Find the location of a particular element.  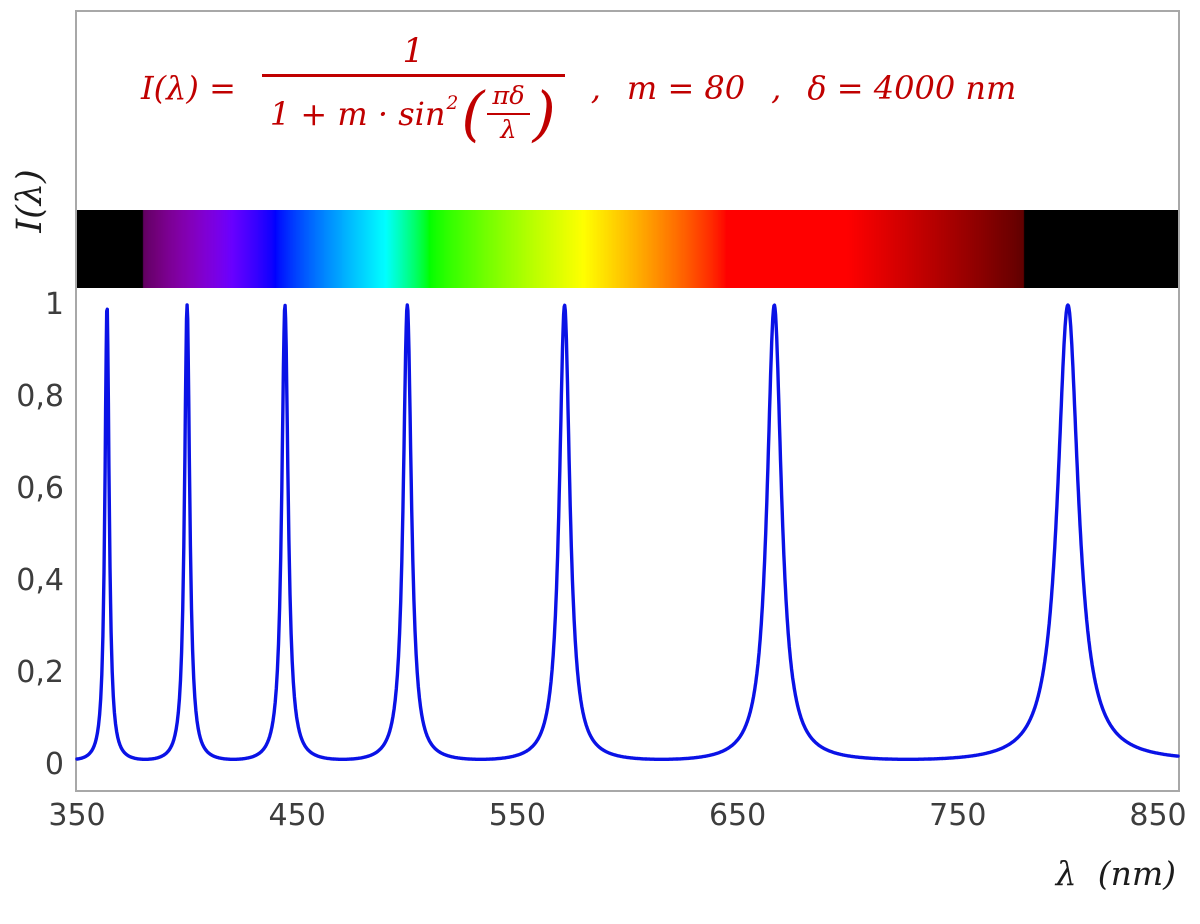

y-tick-label: 1 is located at coordinates (54, 304).